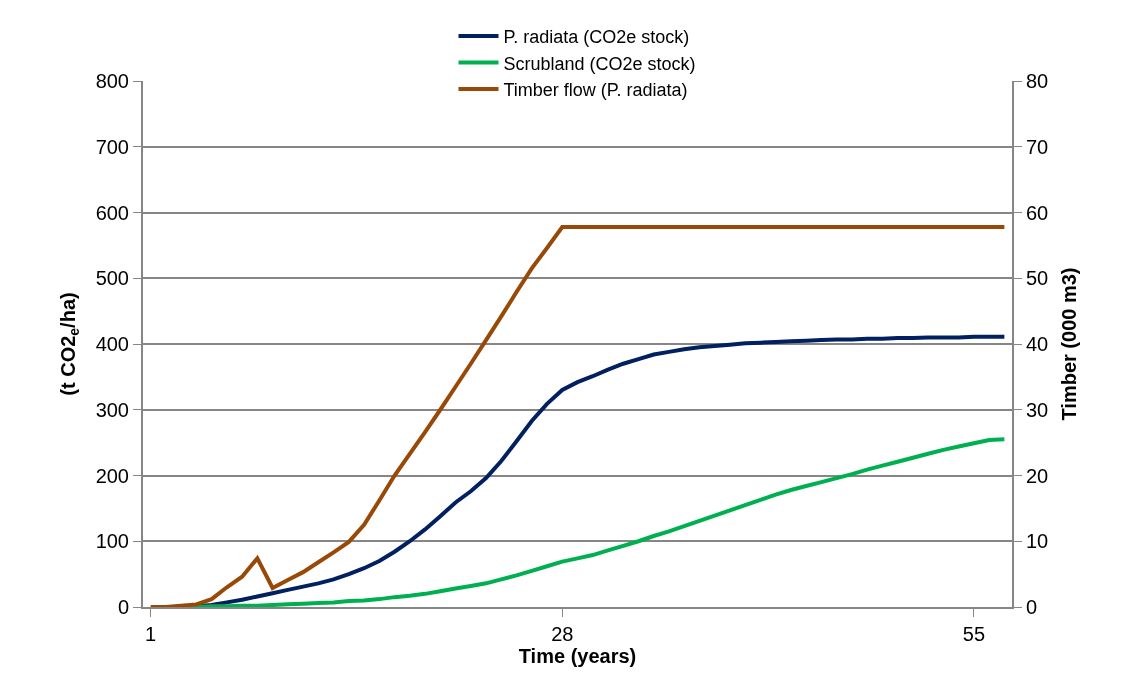  I want to click on y2-tick-label: 20, so click(1037, 475).